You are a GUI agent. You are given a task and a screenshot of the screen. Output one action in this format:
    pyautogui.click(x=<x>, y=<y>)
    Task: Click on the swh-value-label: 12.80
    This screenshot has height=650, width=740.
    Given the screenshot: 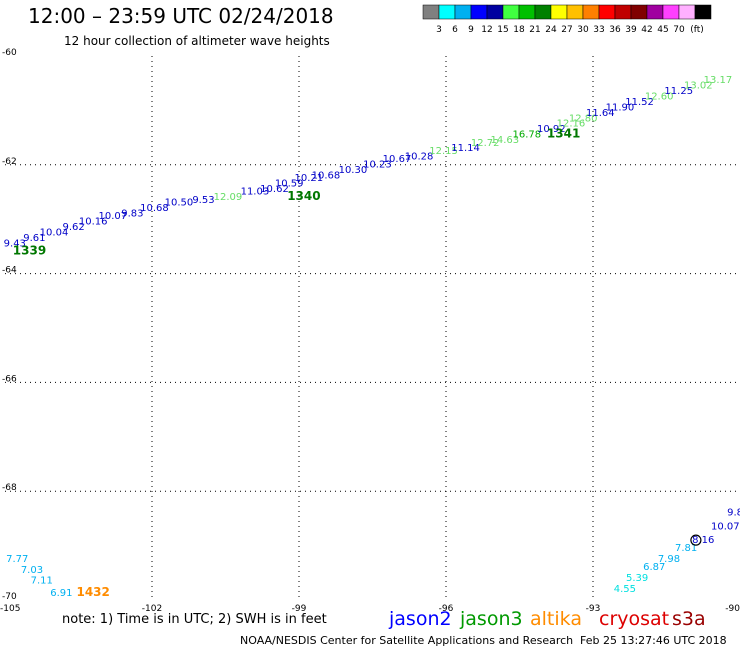 What is the action you would take?
    pyautogui.click(x=583, y=118)
    